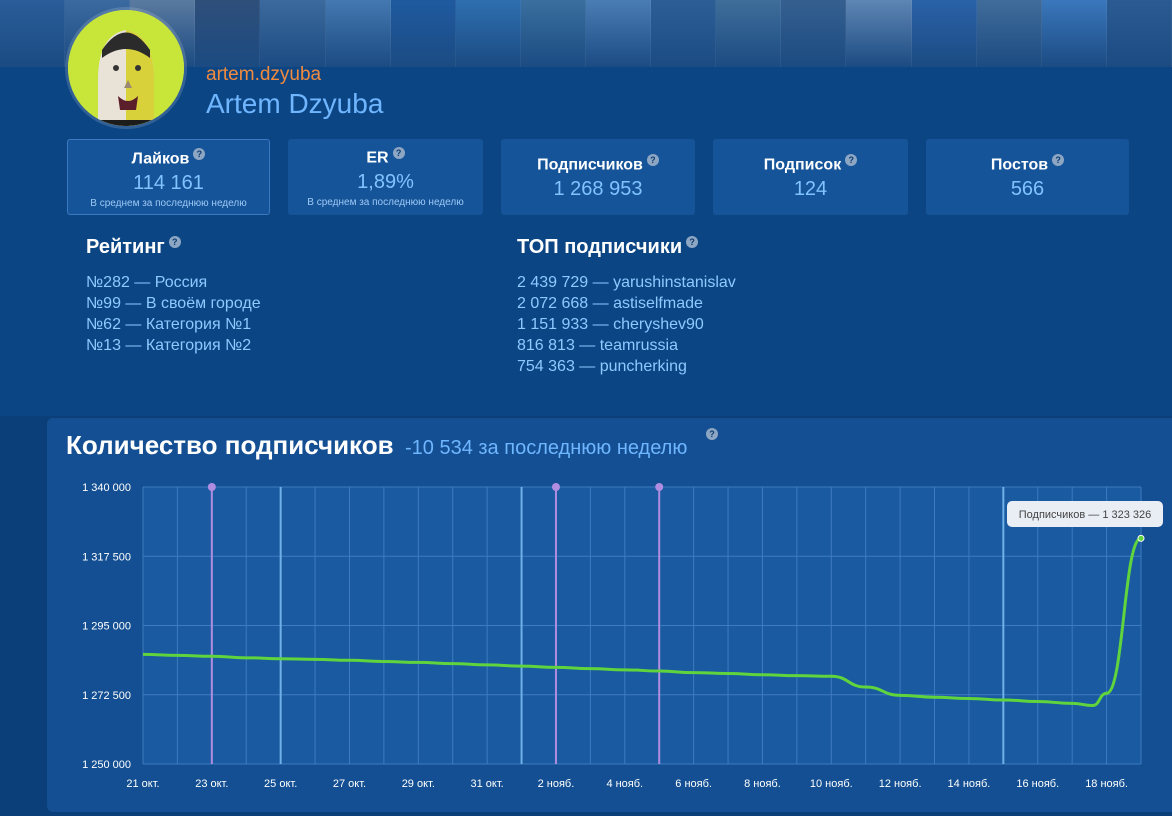 This screenshot has width=1172, height=816. What do you see at coordinates (147, 282) in the screenshot?
I see `rating-item: №282 — Россия` at bounding box center [147, 282].